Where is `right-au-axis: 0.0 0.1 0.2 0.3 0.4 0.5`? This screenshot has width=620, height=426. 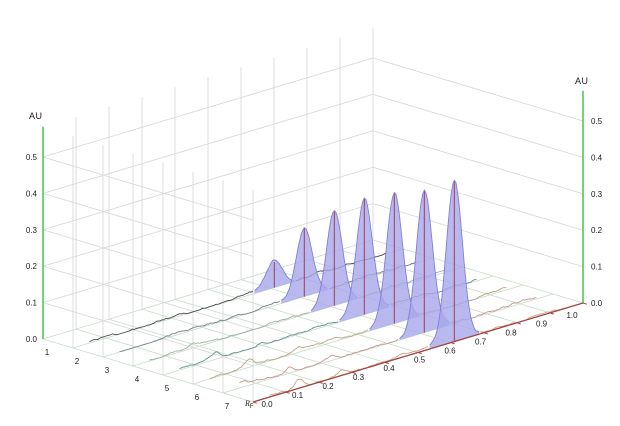
right-au-axis: 0.0 0.1 0.2 0.3 0.4 0.5 is located at coordinates (592, 199).